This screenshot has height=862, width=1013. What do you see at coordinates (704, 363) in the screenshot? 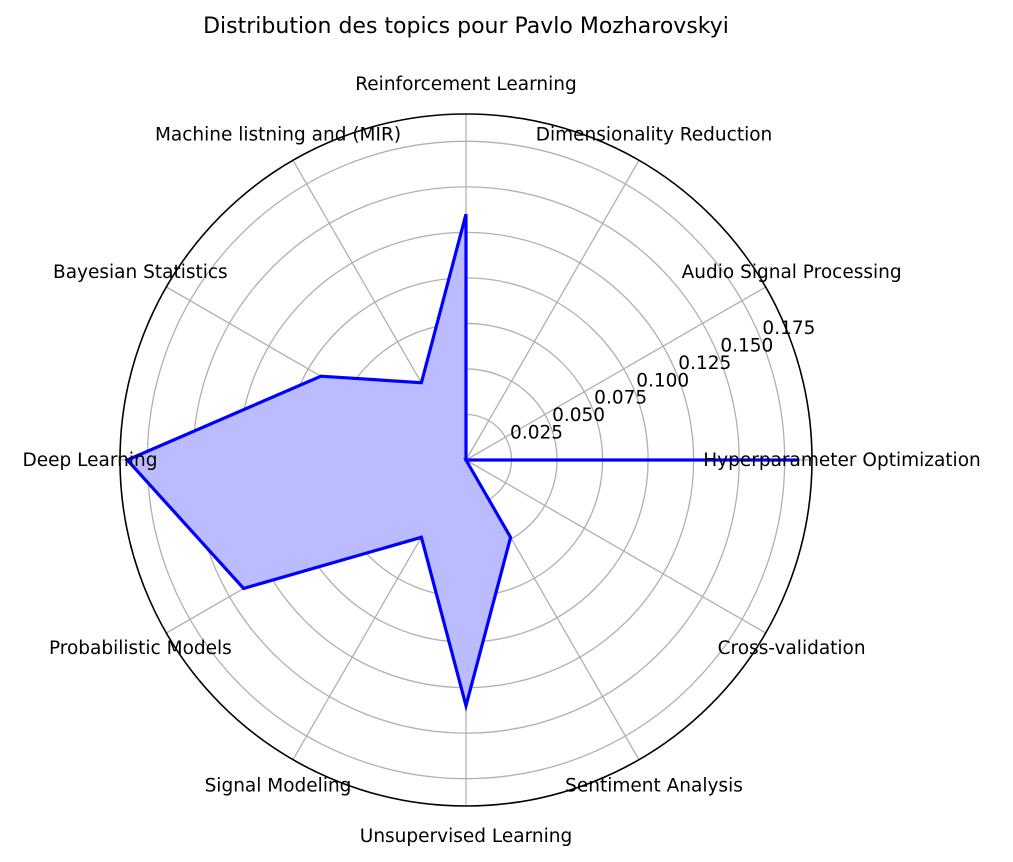
I see `rtick-label-4: 0.125` at bounding box center [704, 363].